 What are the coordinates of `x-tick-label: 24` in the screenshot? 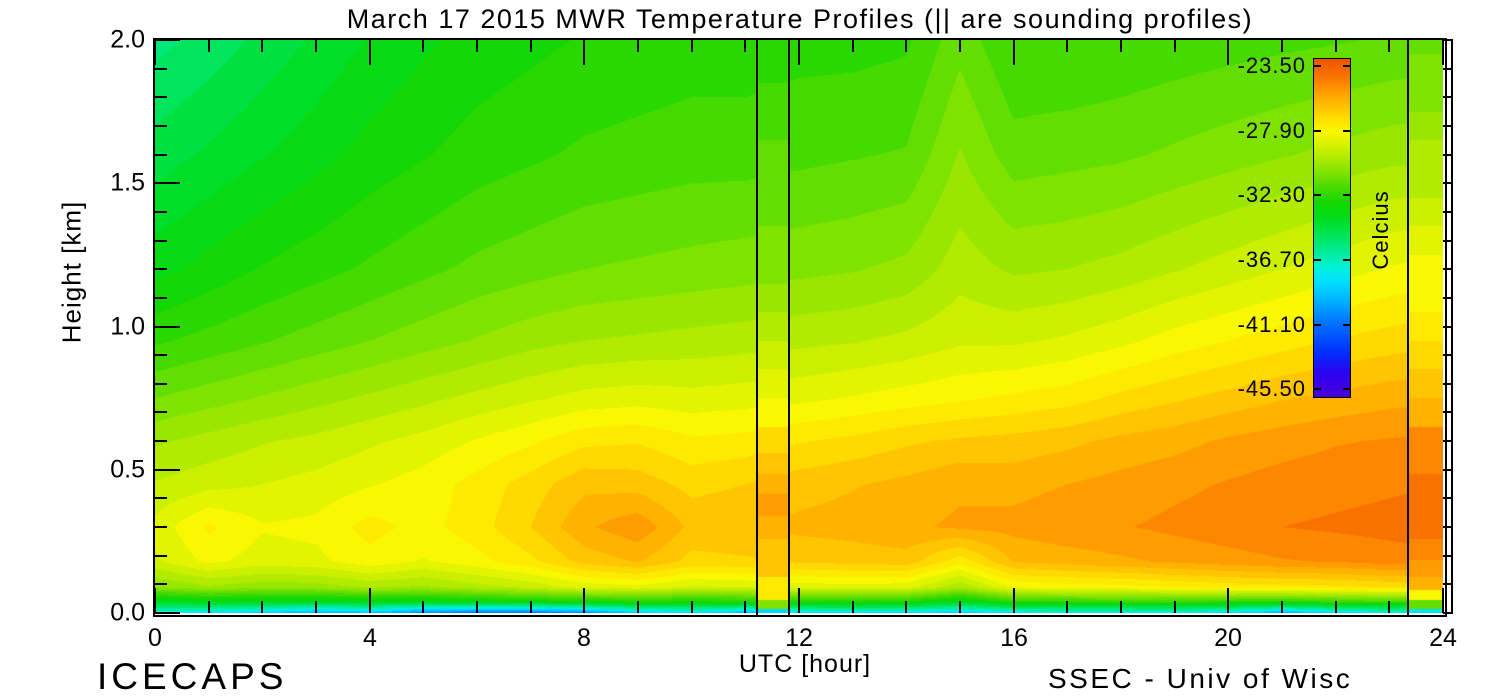 It's located at (1443, 638).